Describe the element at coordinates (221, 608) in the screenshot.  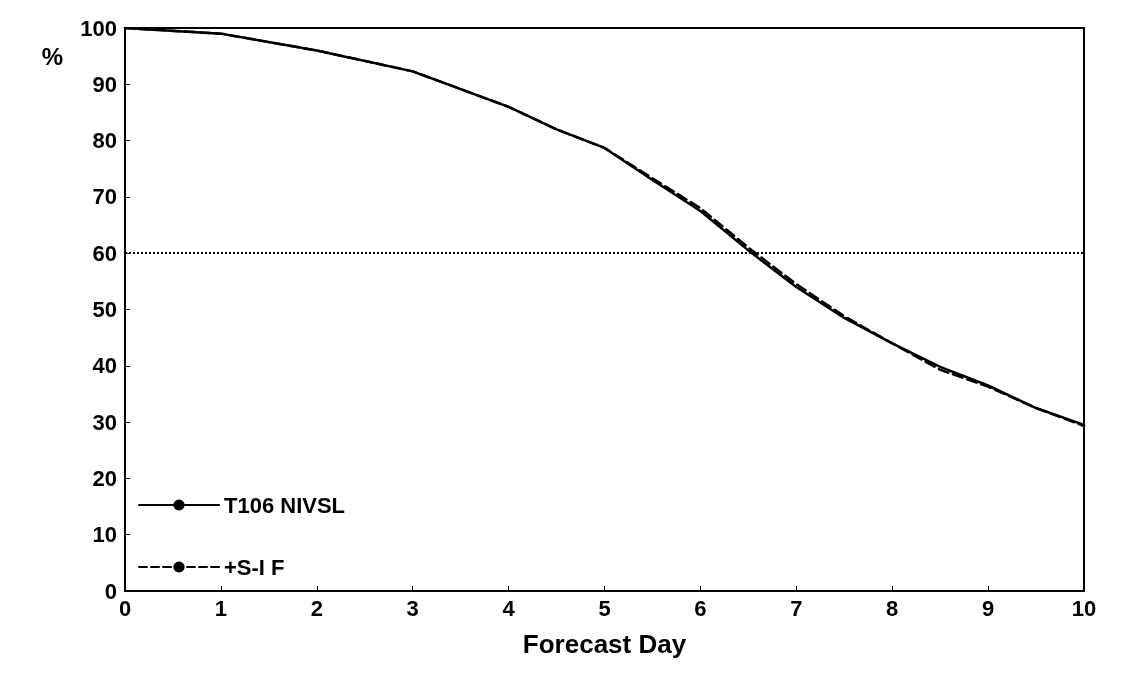
I see `x-tick-label: 1` at that location.